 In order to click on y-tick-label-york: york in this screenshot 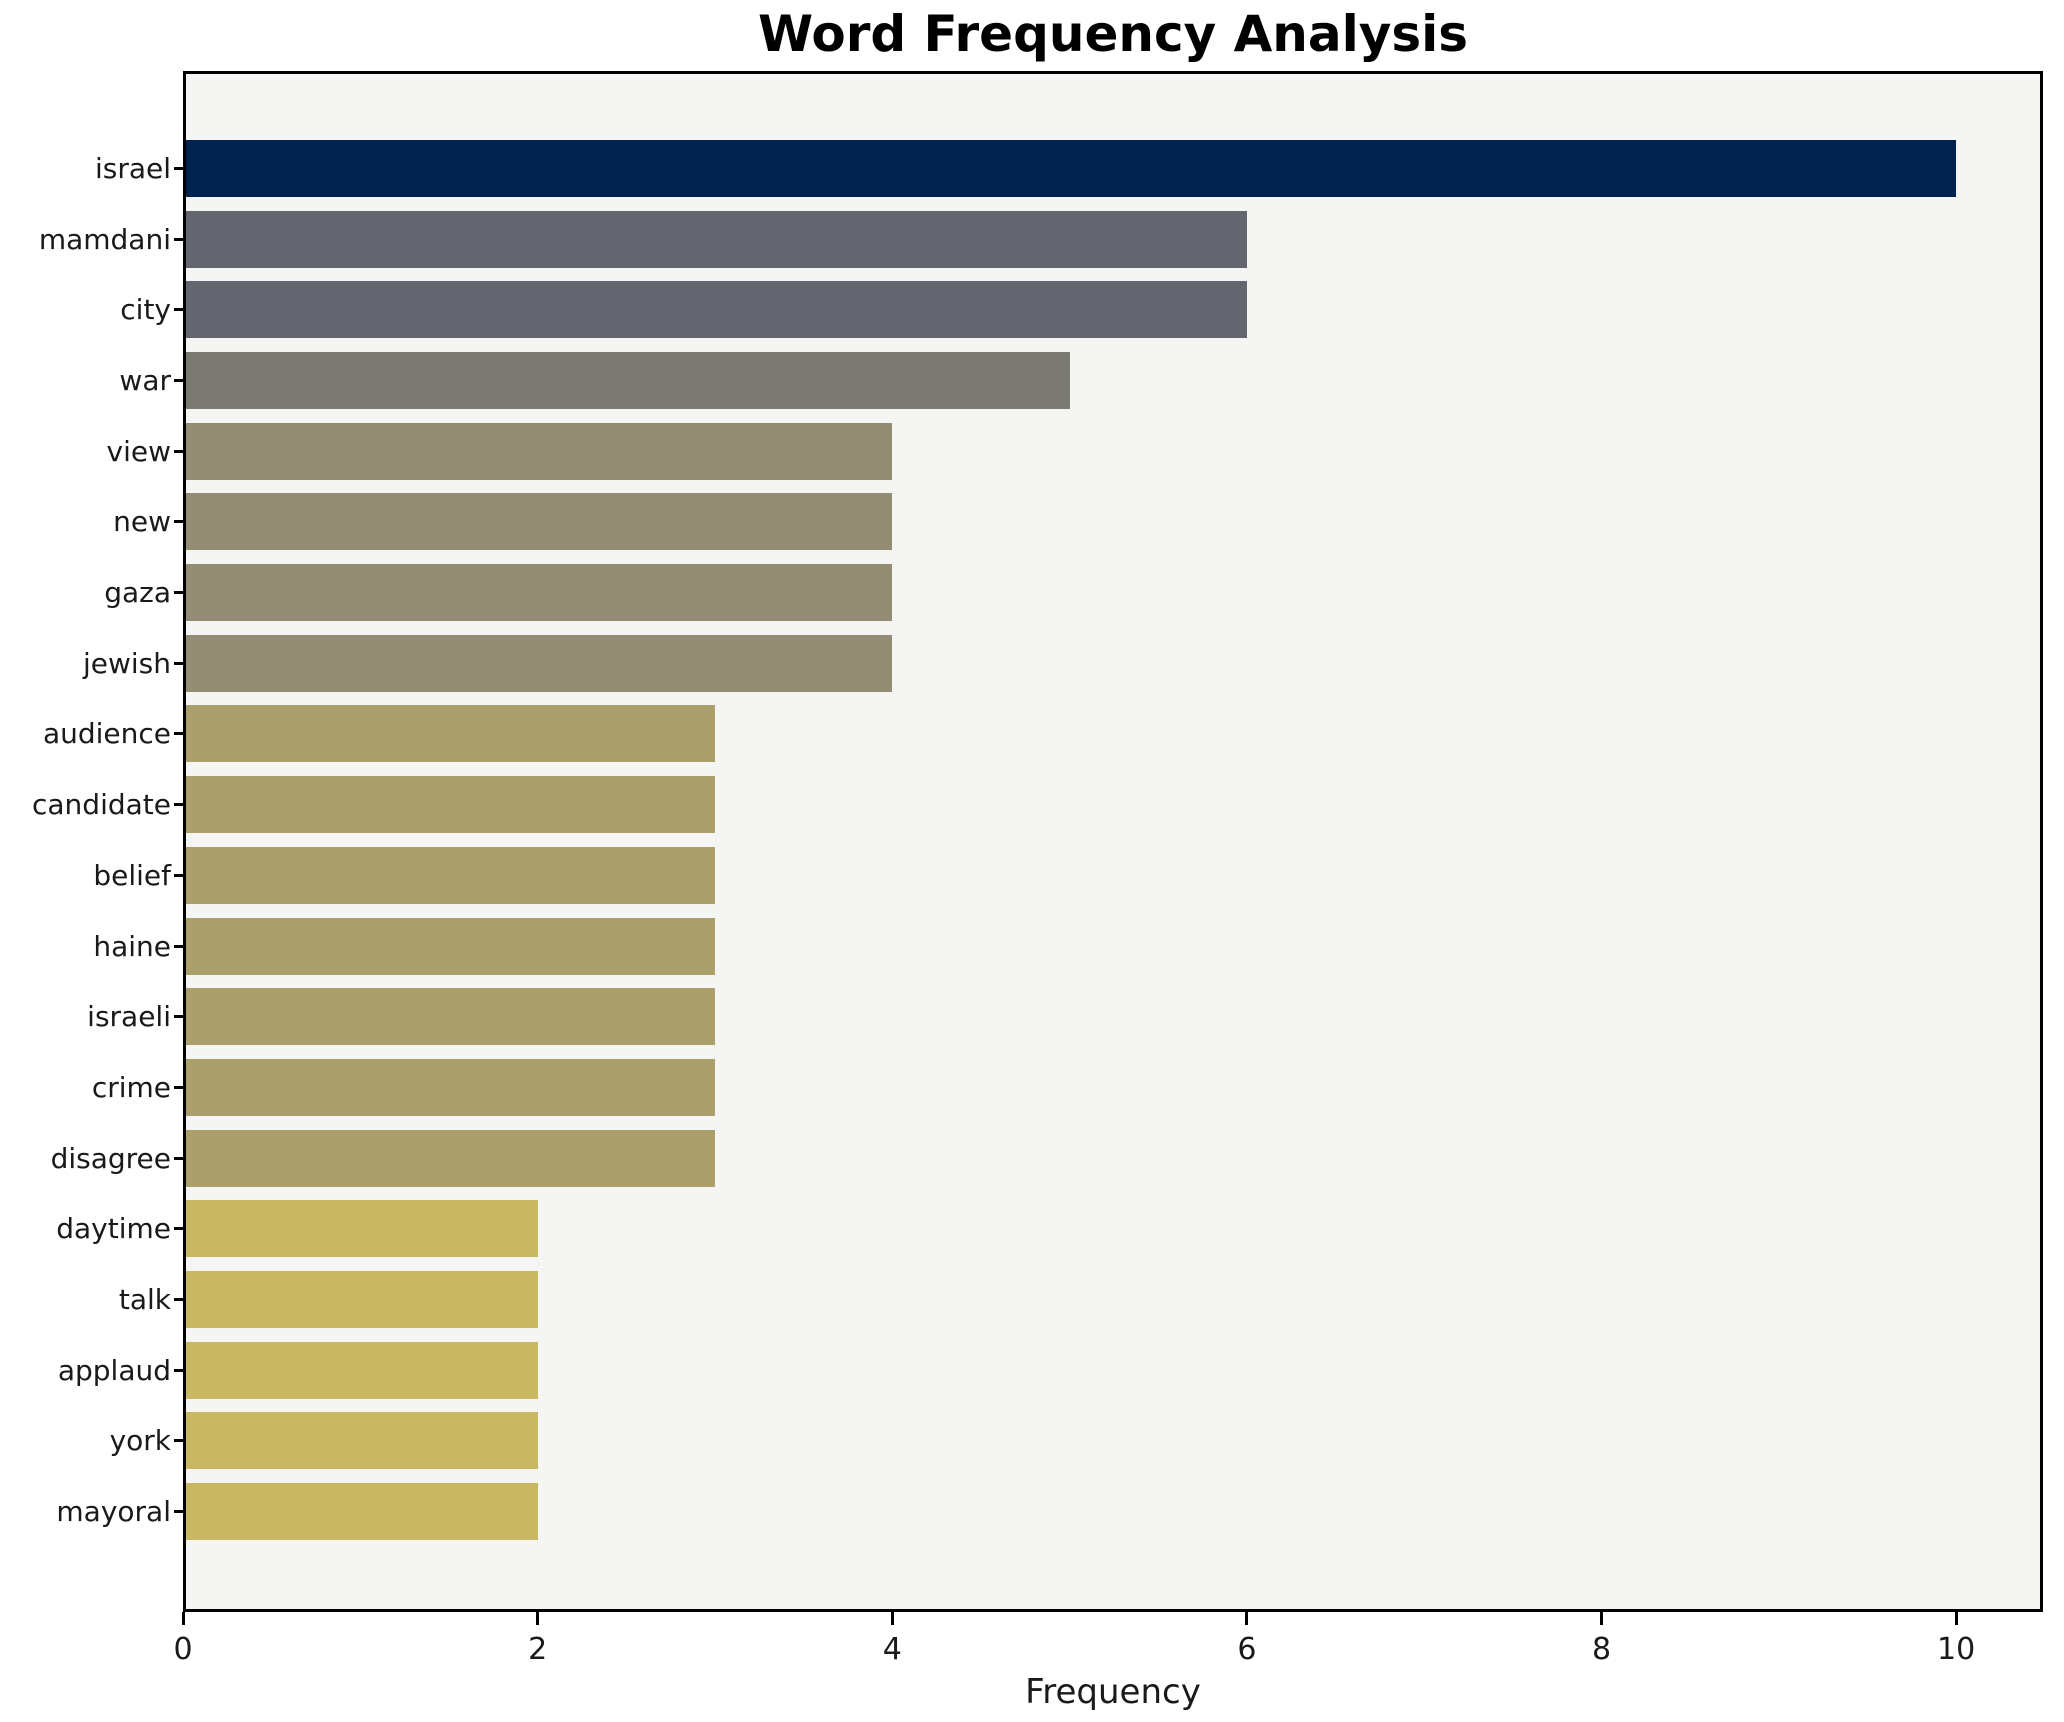, I will do `click(140, 1441)`.